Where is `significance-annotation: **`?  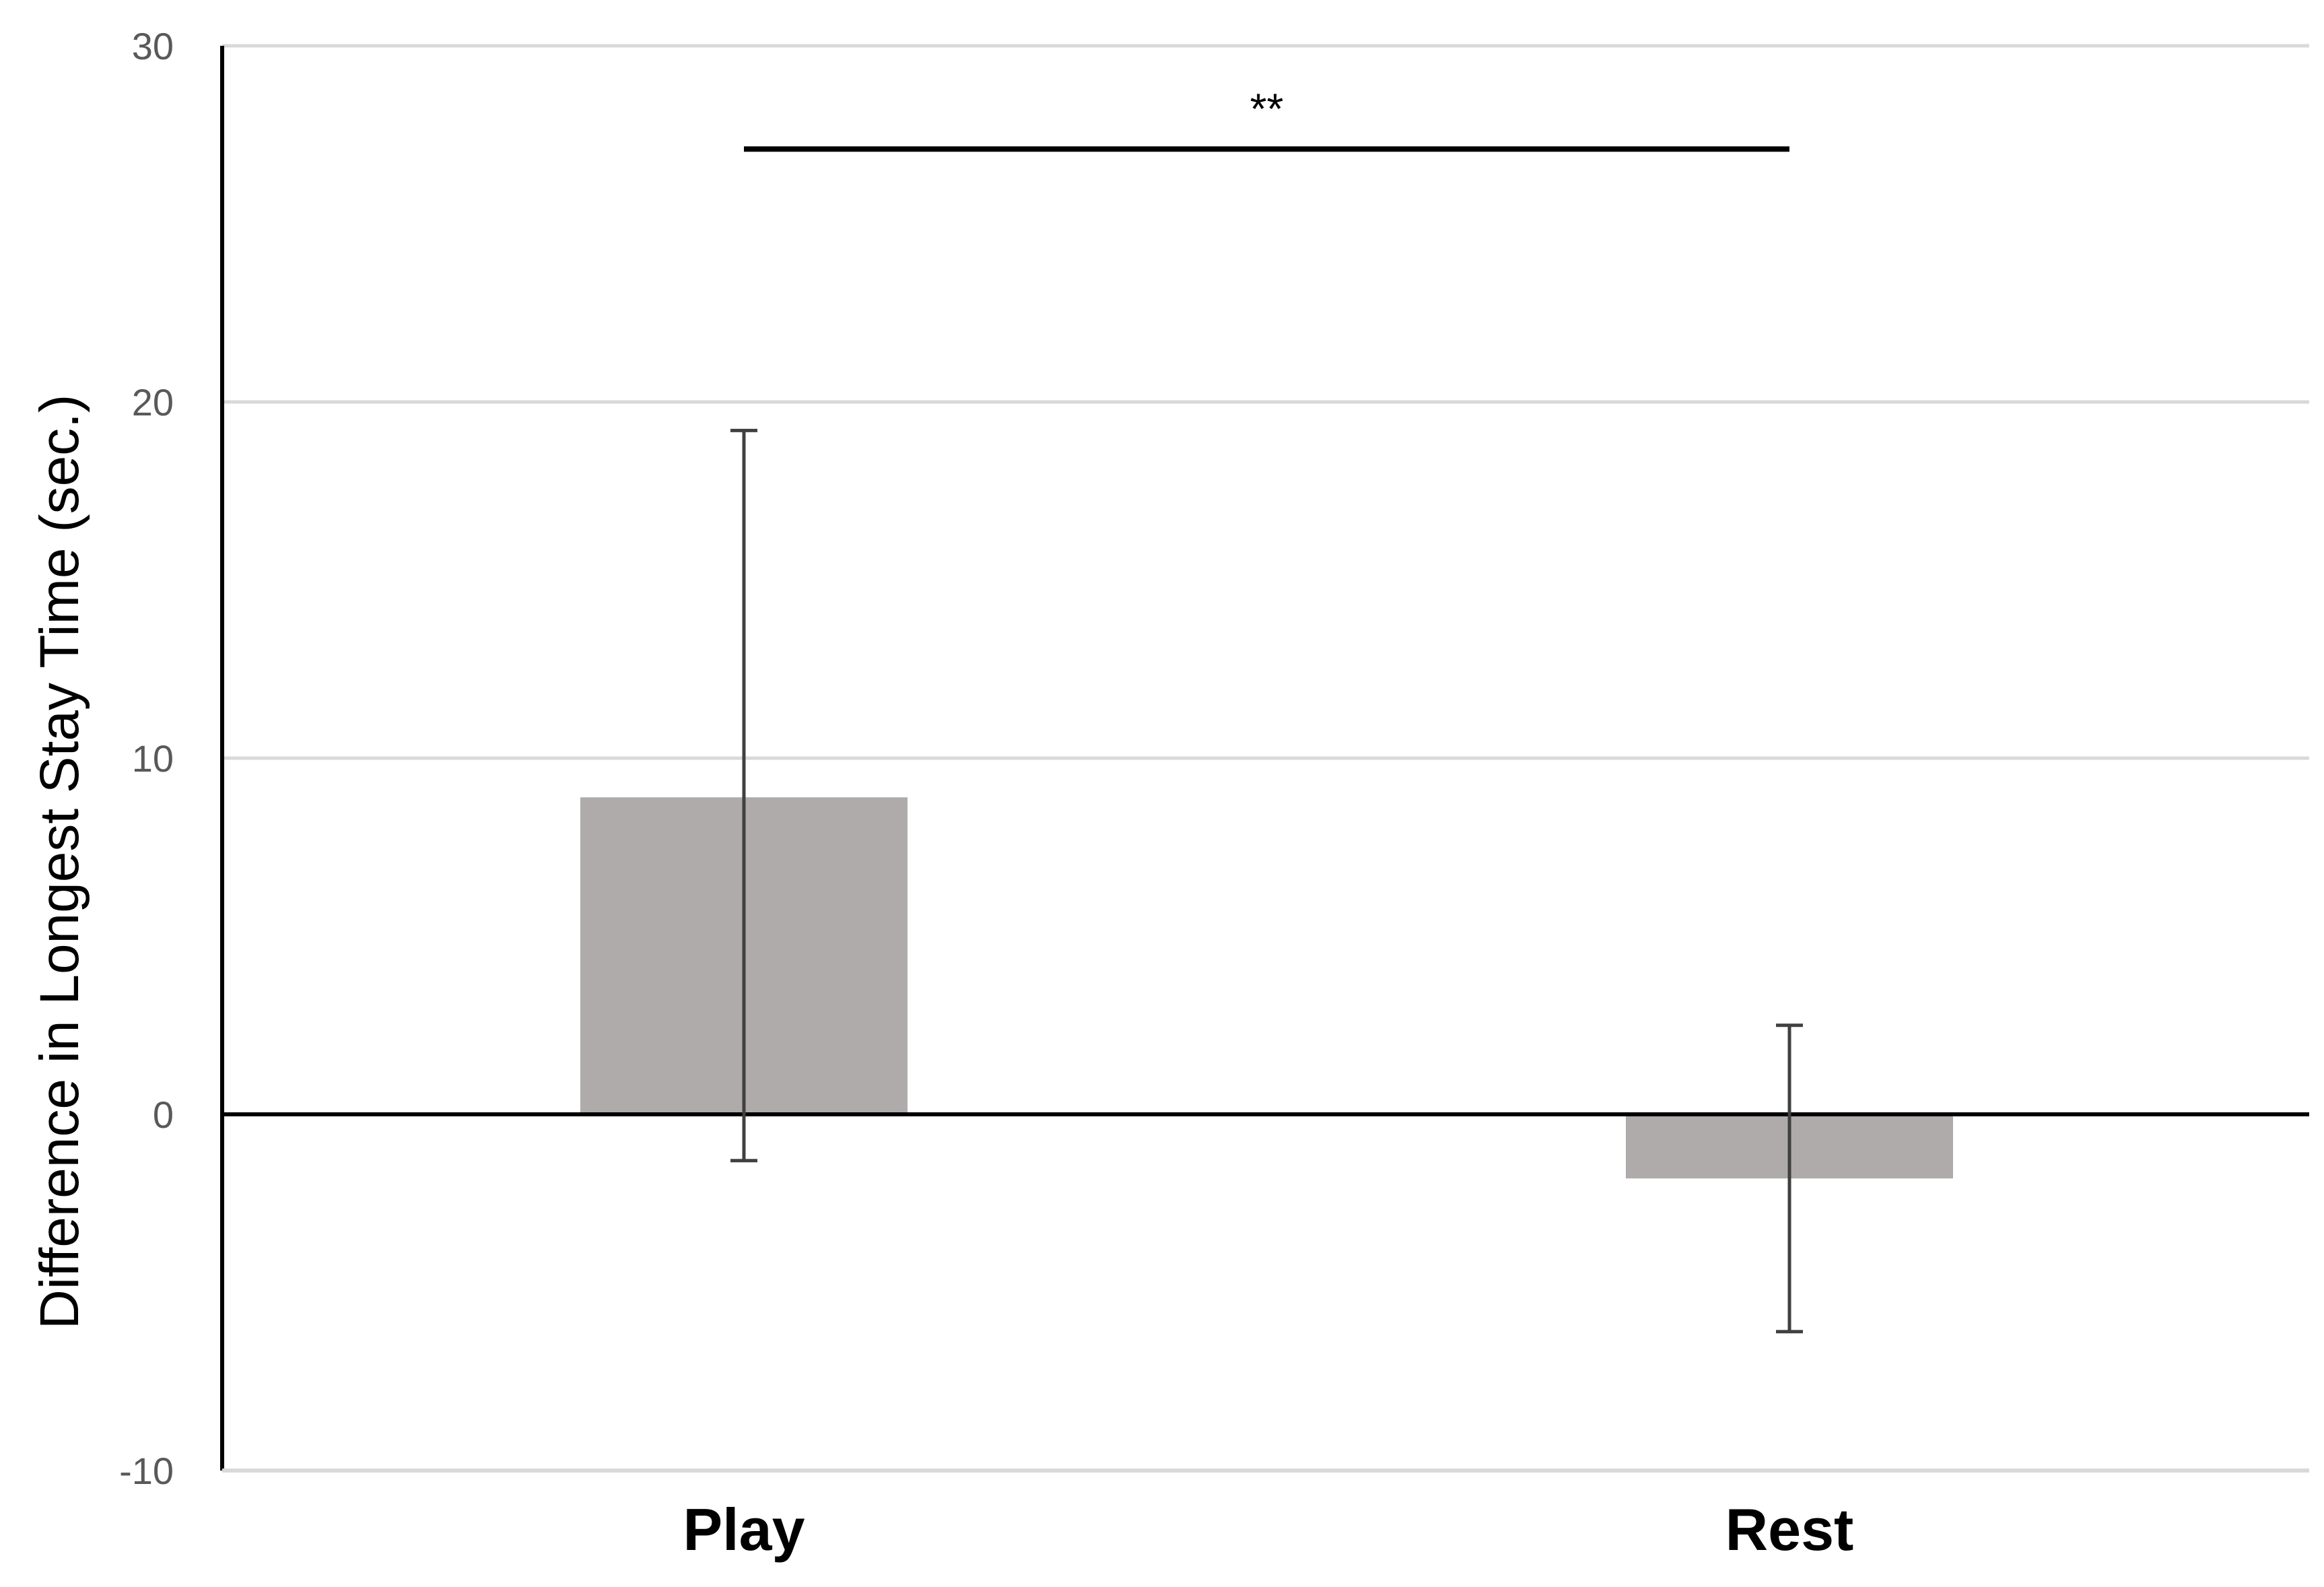 significance-annotation: ** is located at coordinates (1266, 118).